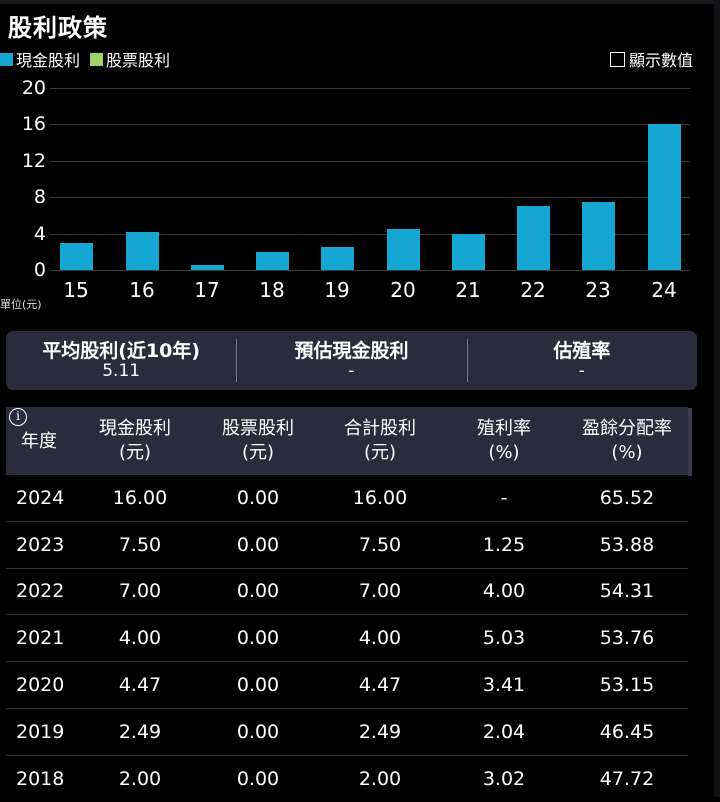 This screenshot has width=720, height=802. Describe the element at coordinates (617, 59) in the screenshot. I see `checkbox-icon` at that location.